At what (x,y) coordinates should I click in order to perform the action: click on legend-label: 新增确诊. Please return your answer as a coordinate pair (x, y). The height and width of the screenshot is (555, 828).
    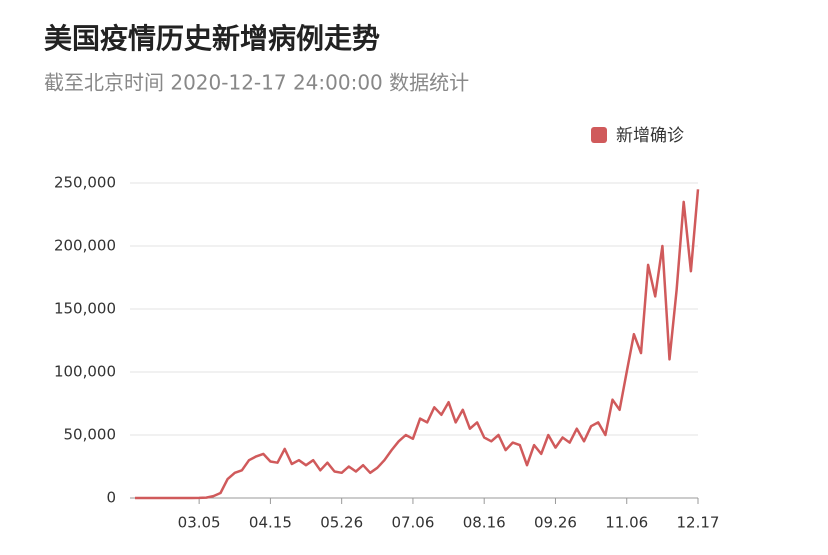
    Looking at the image, I should click on (650, 136).